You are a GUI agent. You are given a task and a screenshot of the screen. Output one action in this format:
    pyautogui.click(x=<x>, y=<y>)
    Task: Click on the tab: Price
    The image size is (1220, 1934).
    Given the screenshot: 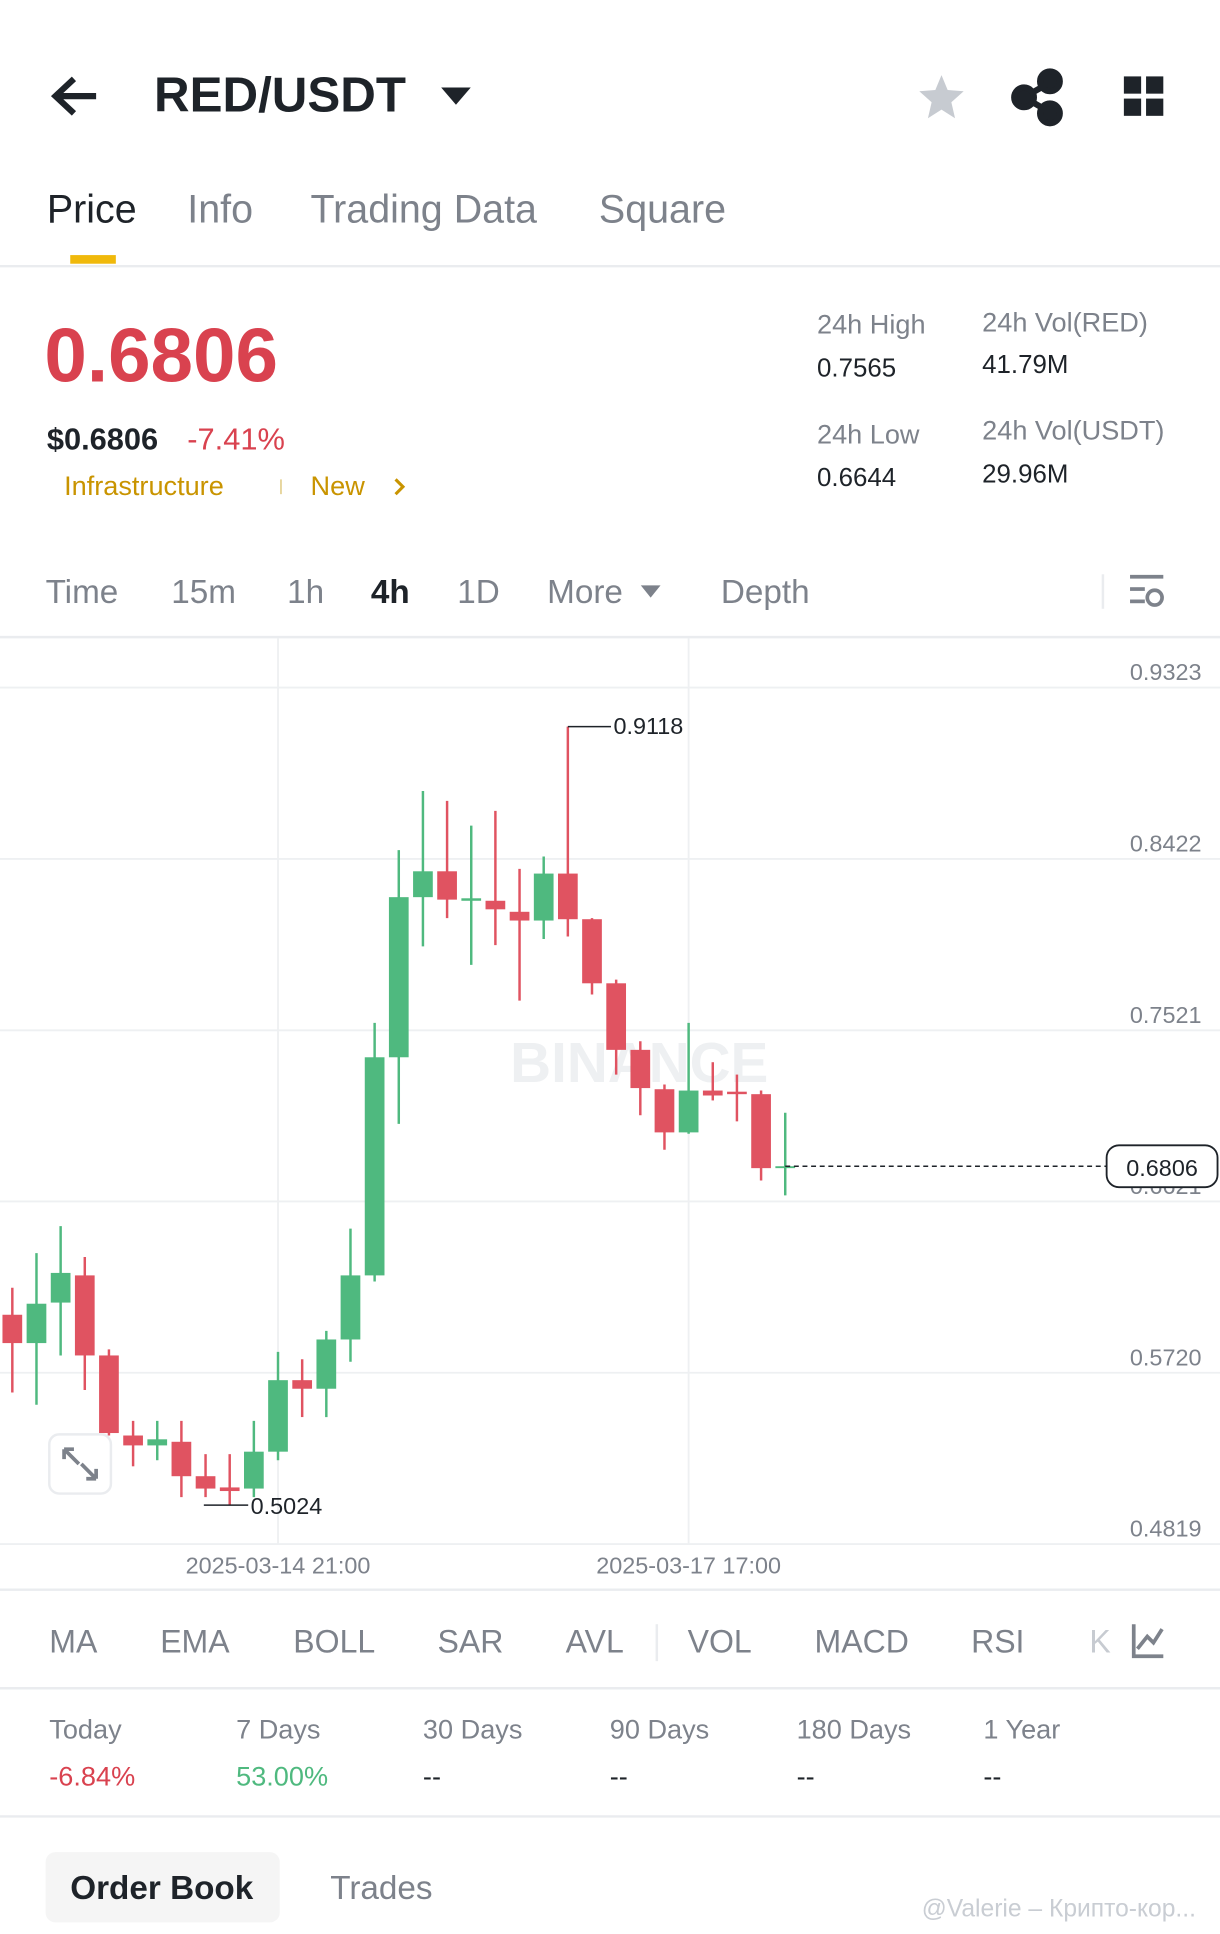 What is the action you would take?
    pyautogui.click(x=92, y=209)
    